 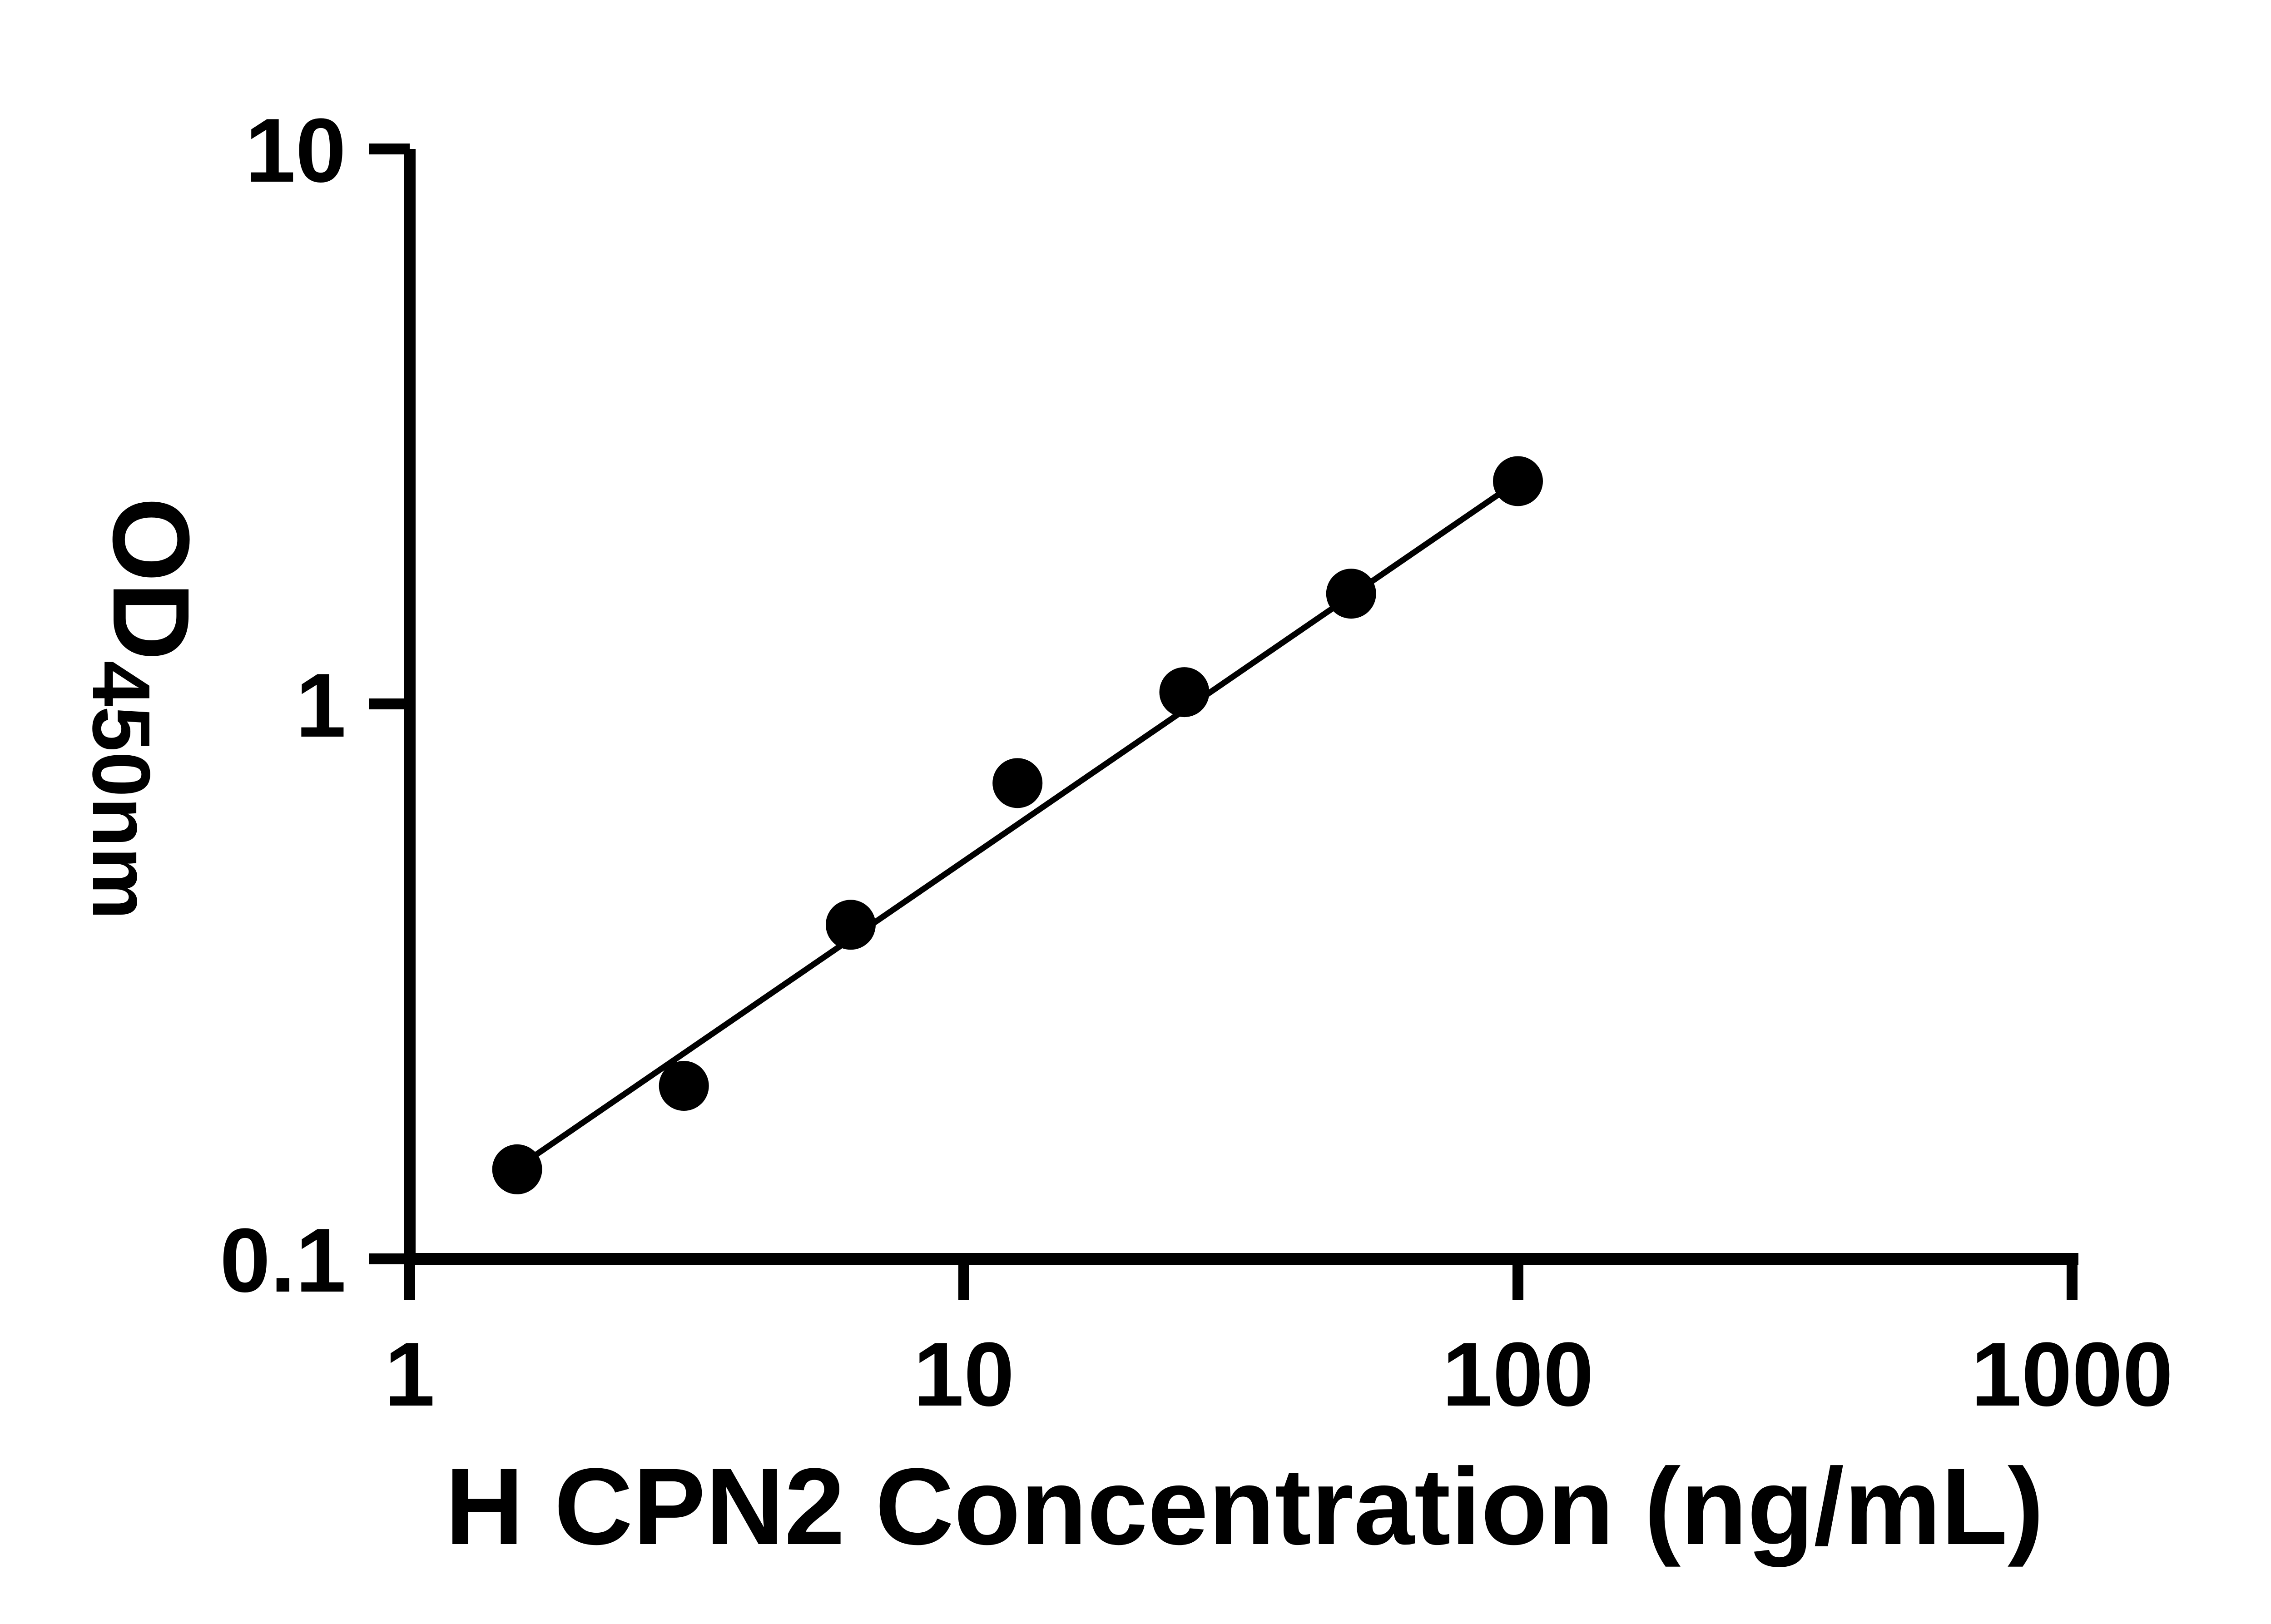 I want to click on y-axis-title-sub: 450nm, so click(x=121, y=790).